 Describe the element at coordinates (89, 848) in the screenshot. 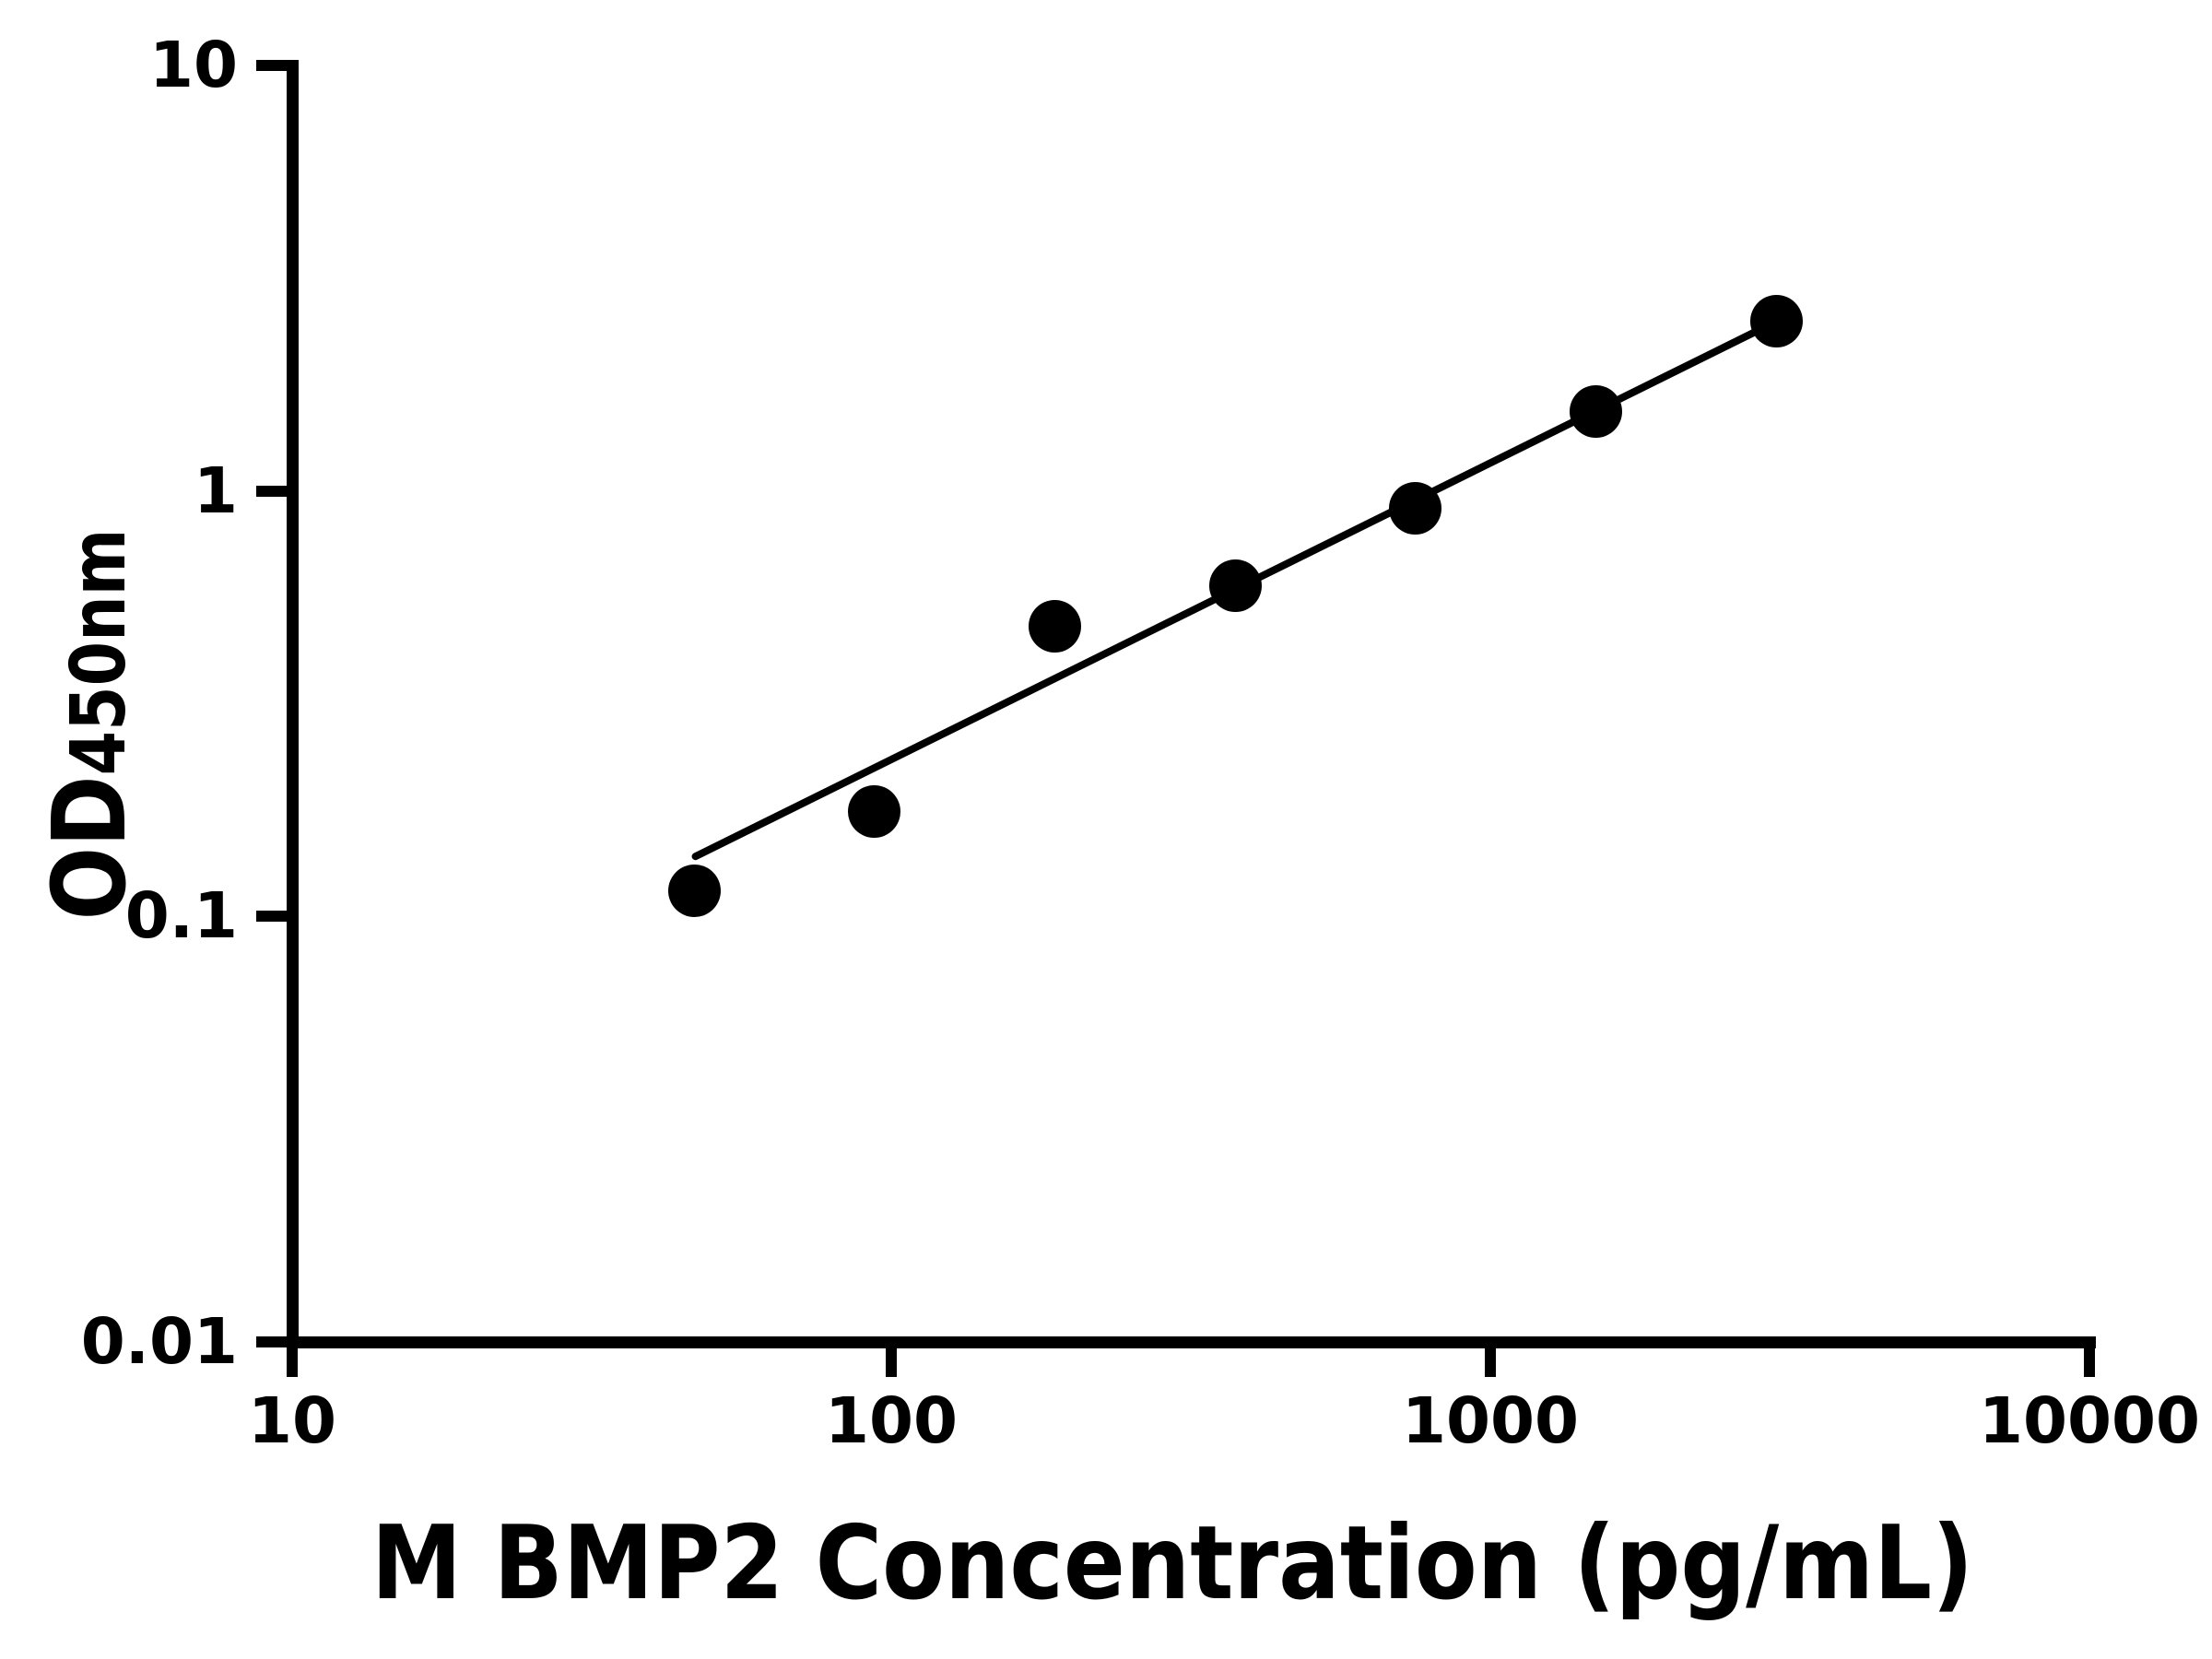

I see `y-axis-title-main: OD` at that location.